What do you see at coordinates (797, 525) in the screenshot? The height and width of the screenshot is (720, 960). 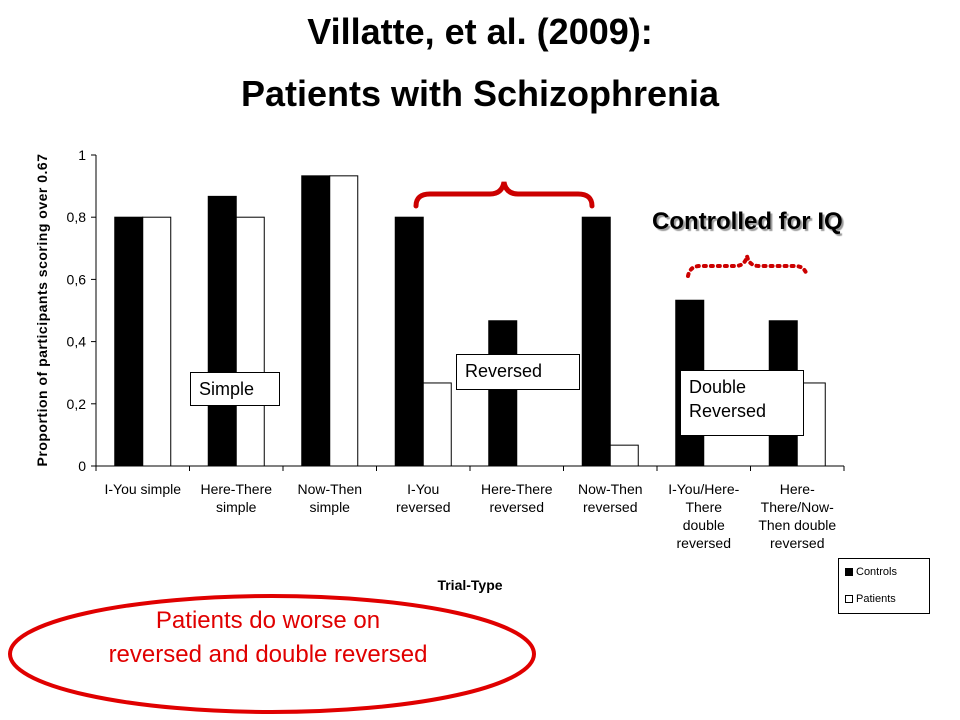 I see `category-label-line: Then double` at bounding box center [797, 525].